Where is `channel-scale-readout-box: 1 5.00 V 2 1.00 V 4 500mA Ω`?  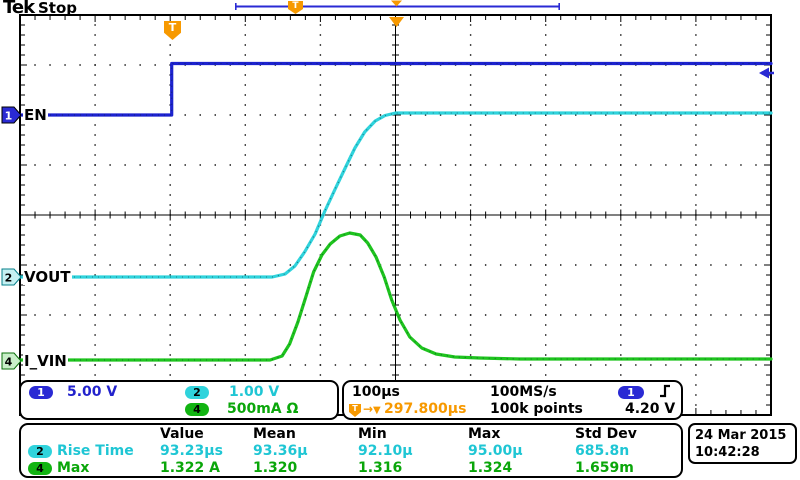
channel-scale-readout-box: 1 5.00 V 2 1.00 V 4 500mA Ω is located at coordinates (179, 400).